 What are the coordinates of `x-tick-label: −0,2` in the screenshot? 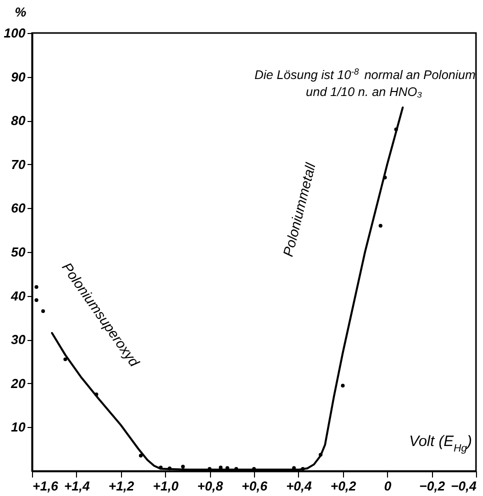 It's located at (432, 486).